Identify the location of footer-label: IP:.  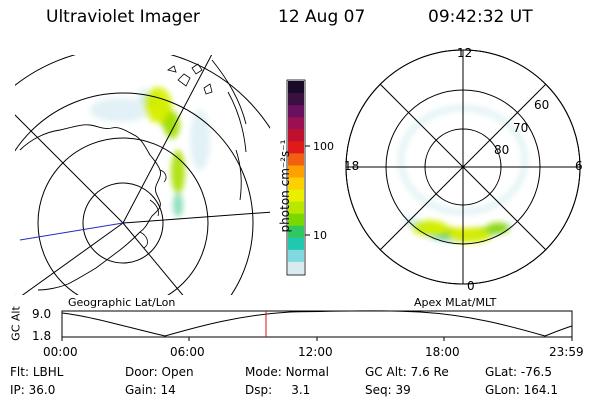
(17, 390).